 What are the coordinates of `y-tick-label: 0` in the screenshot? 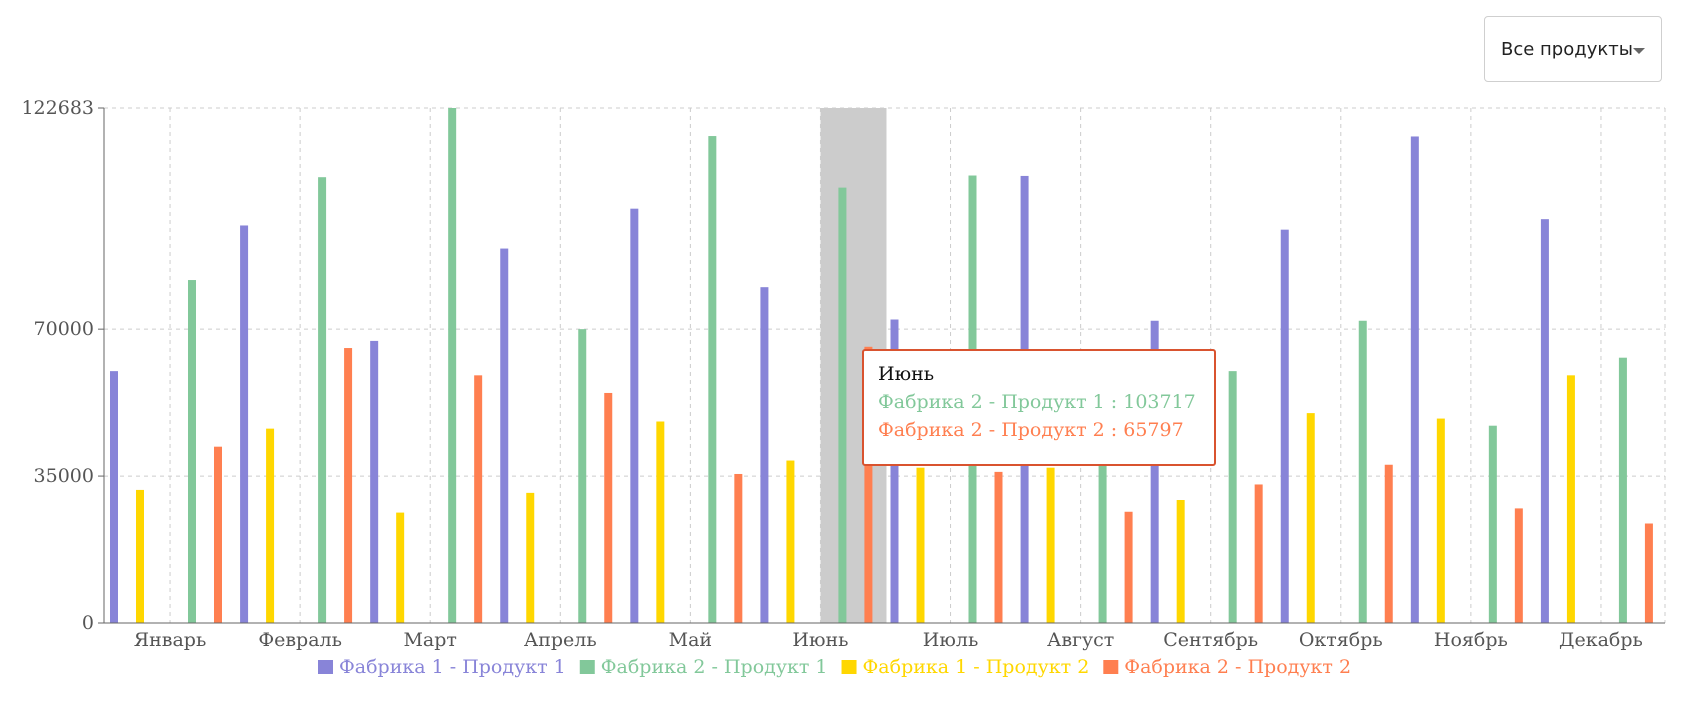 It's located at (88, 623).